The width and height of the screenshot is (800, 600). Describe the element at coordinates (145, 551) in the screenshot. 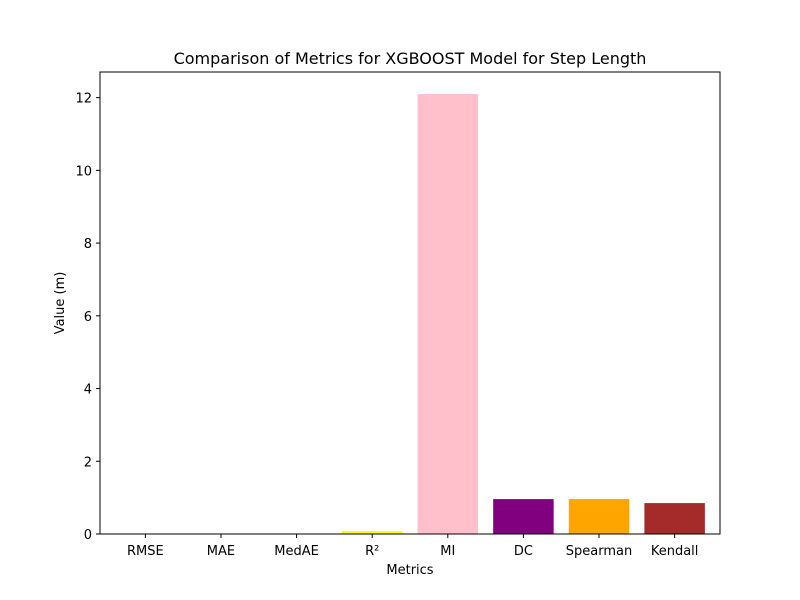

I see `x-tick-label-rmse: RMSE` at that location.